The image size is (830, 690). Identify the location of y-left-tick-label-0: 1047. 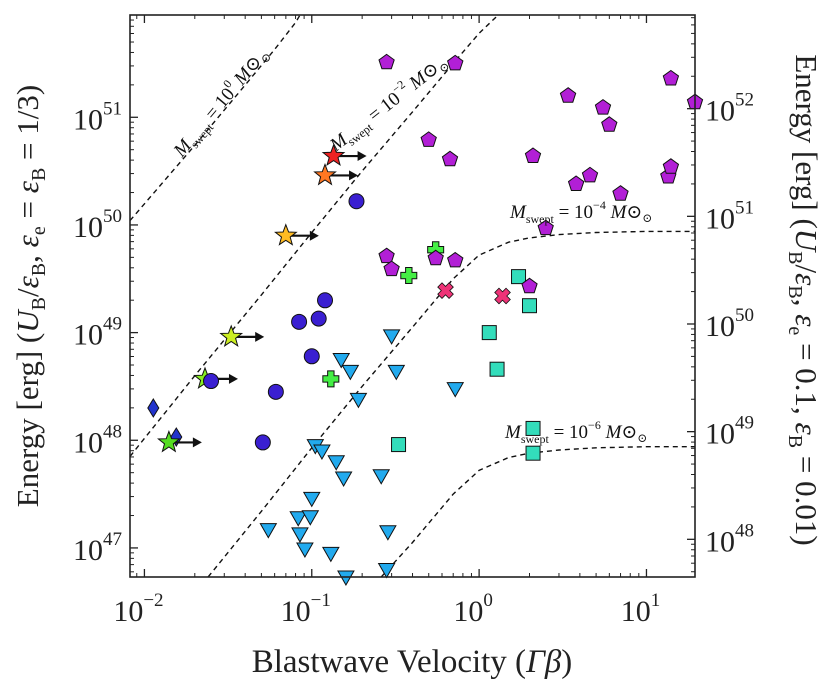
(97, 548).